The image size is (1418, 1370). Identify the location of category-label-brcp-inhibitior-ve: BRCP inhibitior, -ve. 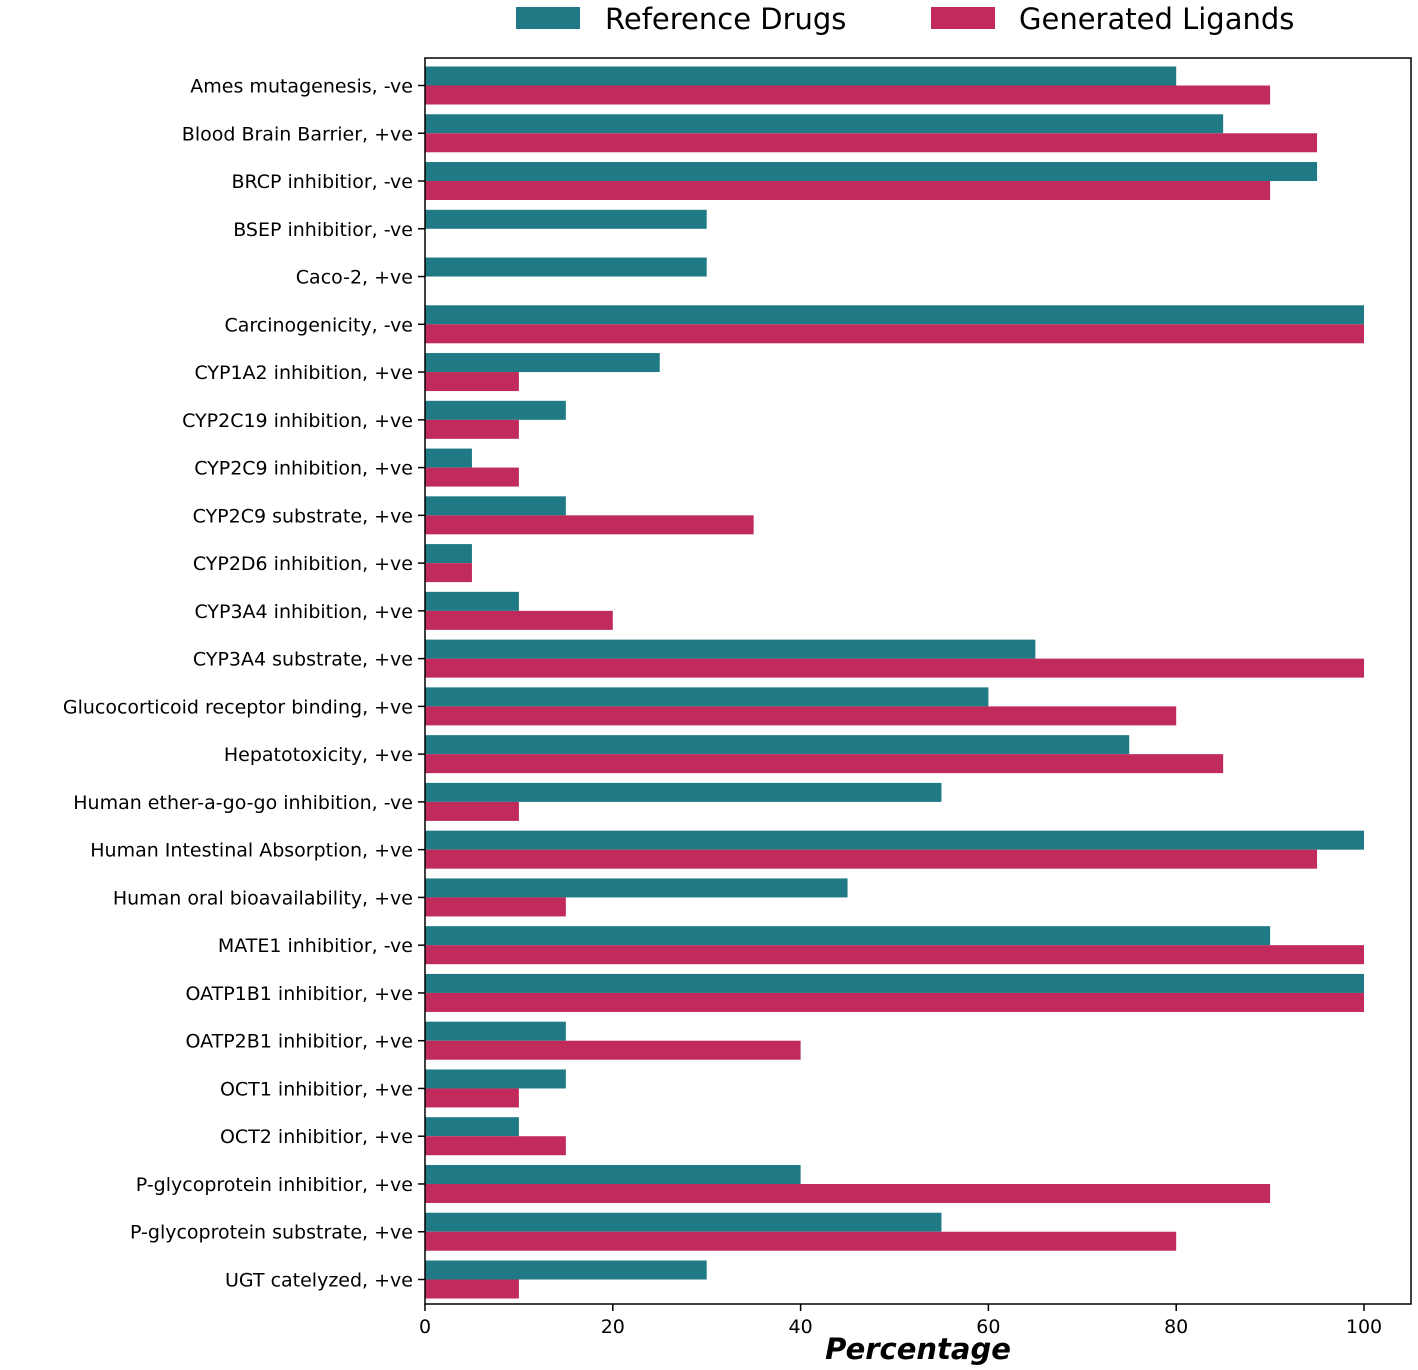
(322, 182).